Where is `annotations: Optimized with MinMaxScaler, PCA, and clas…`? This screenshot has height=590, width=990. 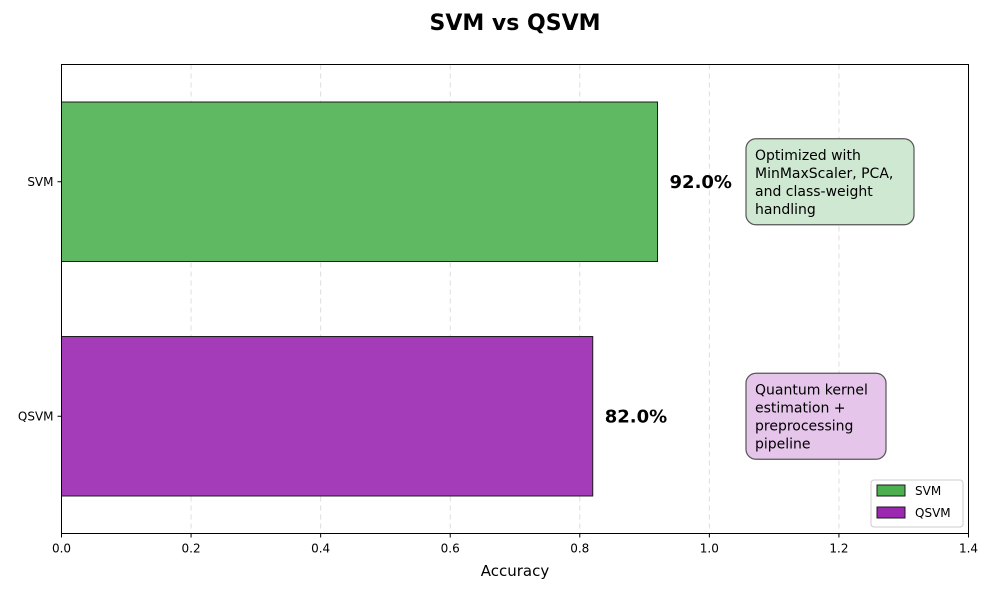 annotations: Optimized with MinMaxScaler, PCA, and clas… is located at coordinates (830, 299).